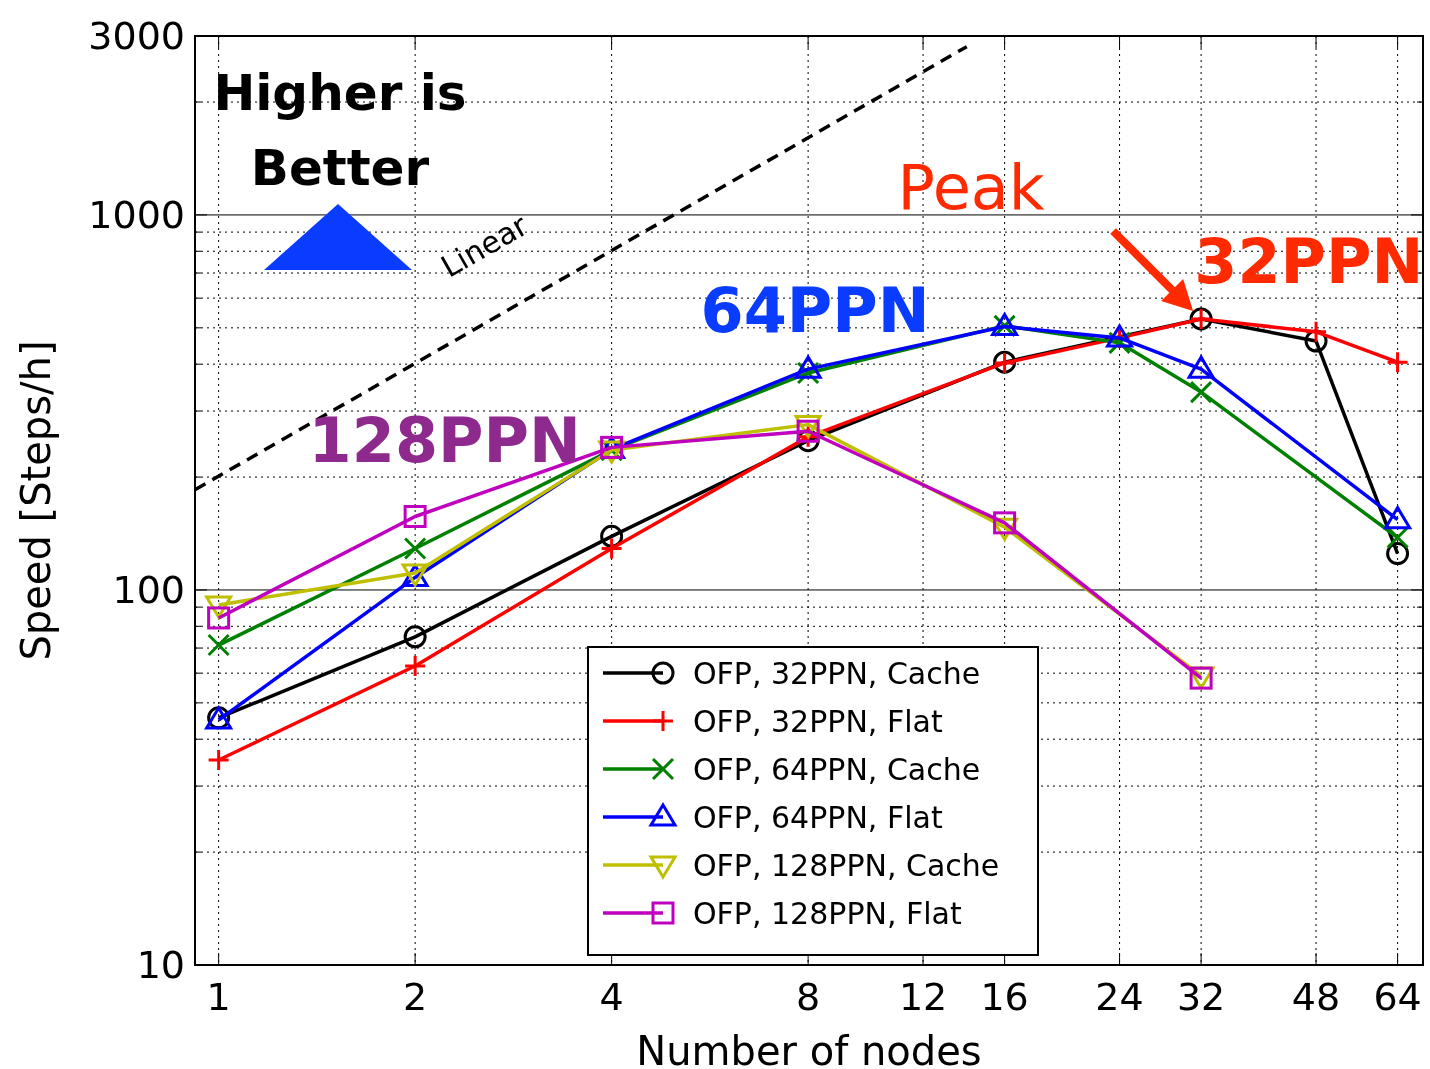 This screenshot has height=1069, width=1430. Describe the element at coordinates (808, 997) in the screenshot. I see `x-tick-label: 8` at that location.